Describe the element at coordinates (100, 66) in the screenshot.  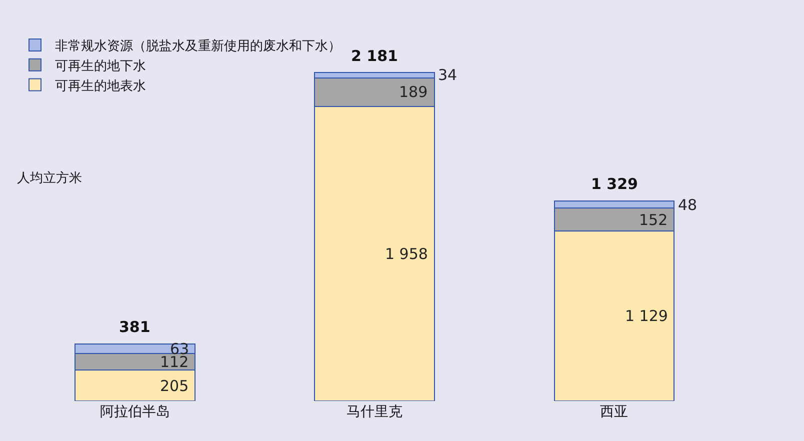
I see `legend-label: 可再生的地下水` at that location.